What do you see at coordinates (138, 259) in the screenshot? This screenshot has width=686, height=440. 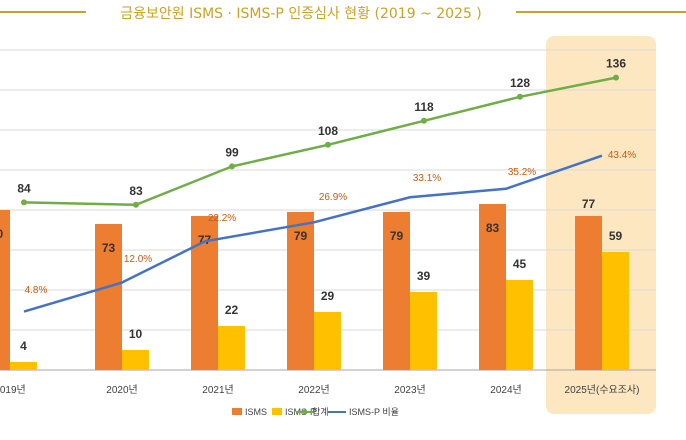 I see `label-ratio-1: 12.0%` at bounding box center [138, 259].